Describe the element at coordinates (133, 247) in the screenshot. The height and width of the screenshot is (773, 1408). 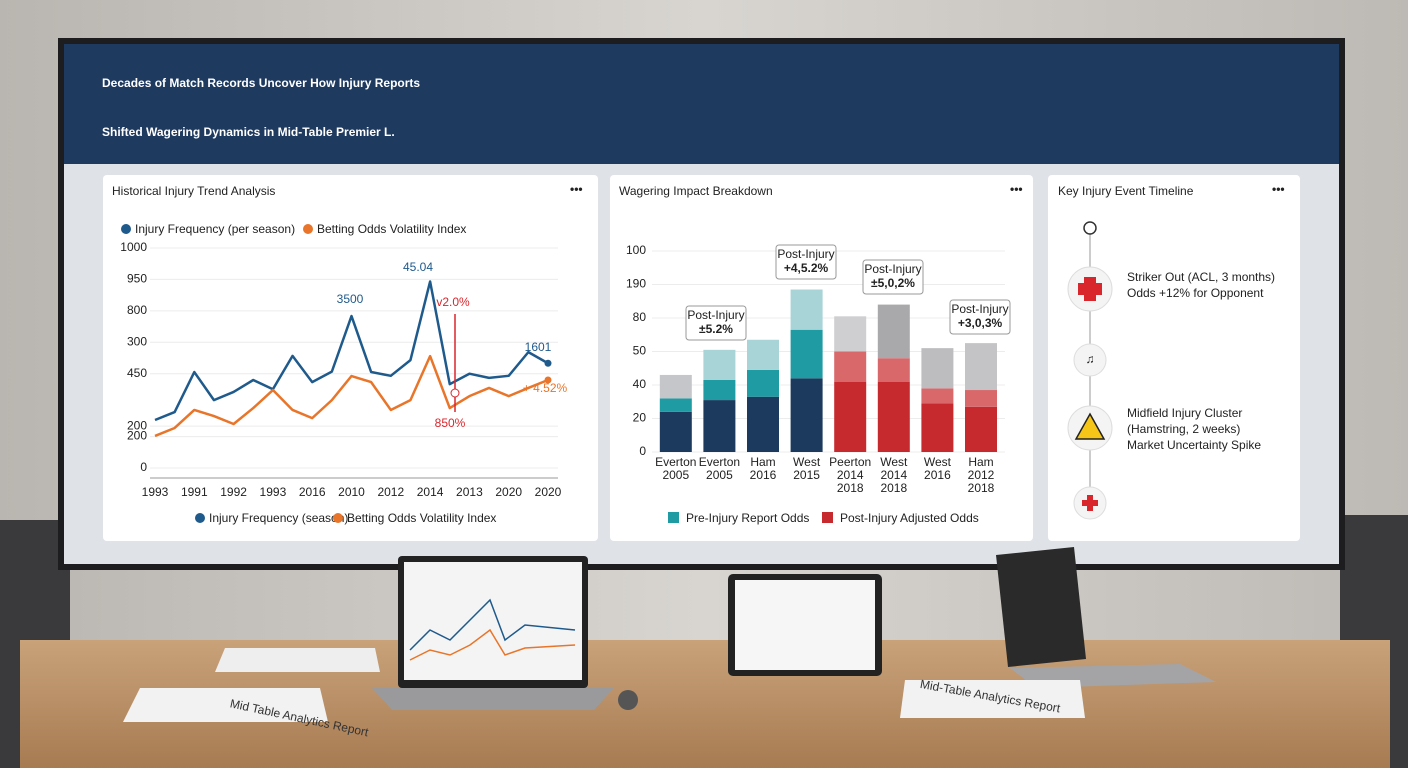
I see `y-tick-label: 1000` at that location.